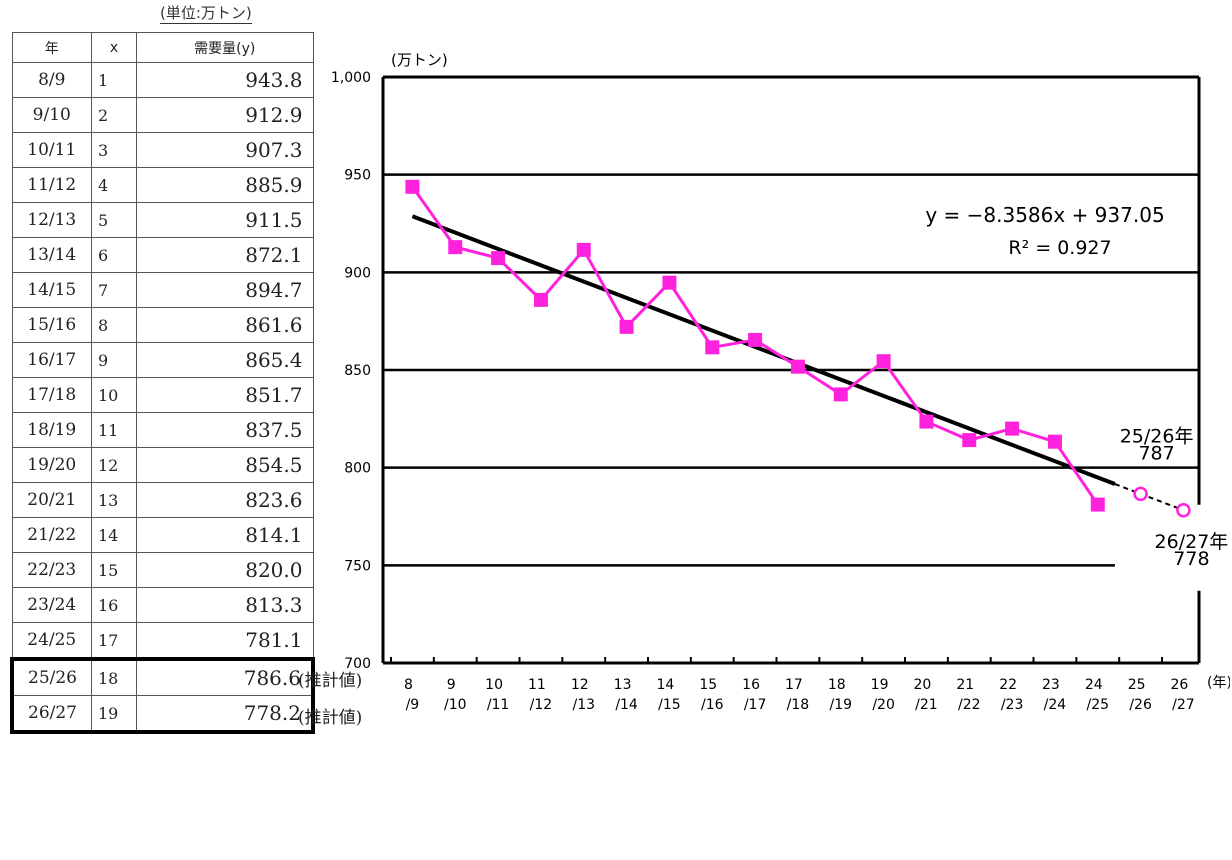 Image resolution: width=1232 pixels, height=860 pixels. I want to click on annotation-value: 787, so click(1156, 453).